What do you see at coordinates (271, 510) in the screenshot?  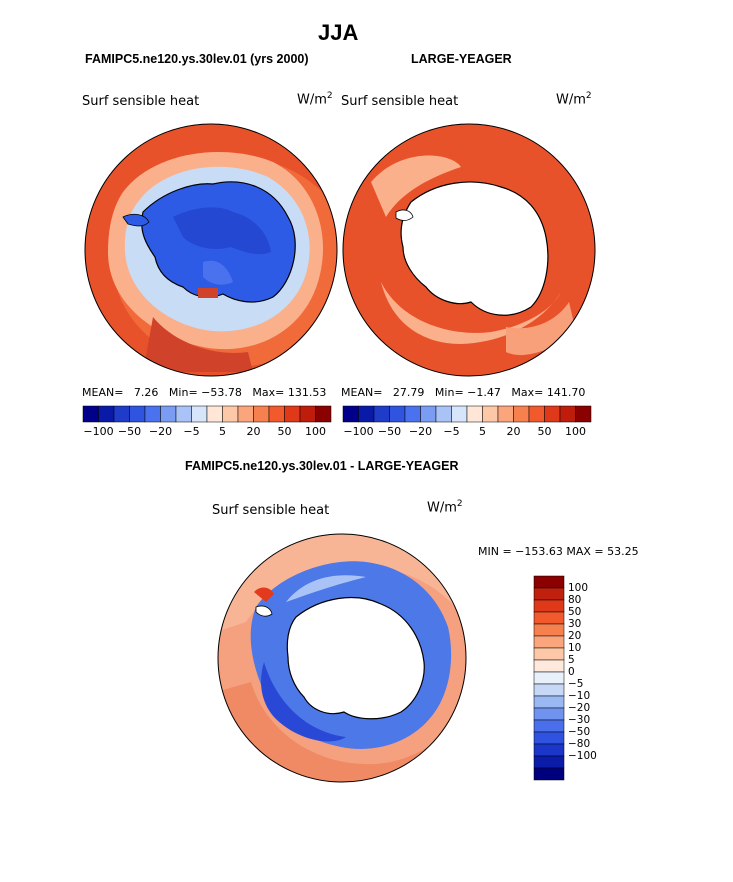 I see `diff-field-label: Surf sensible heat` at bounding box center [271, 510].